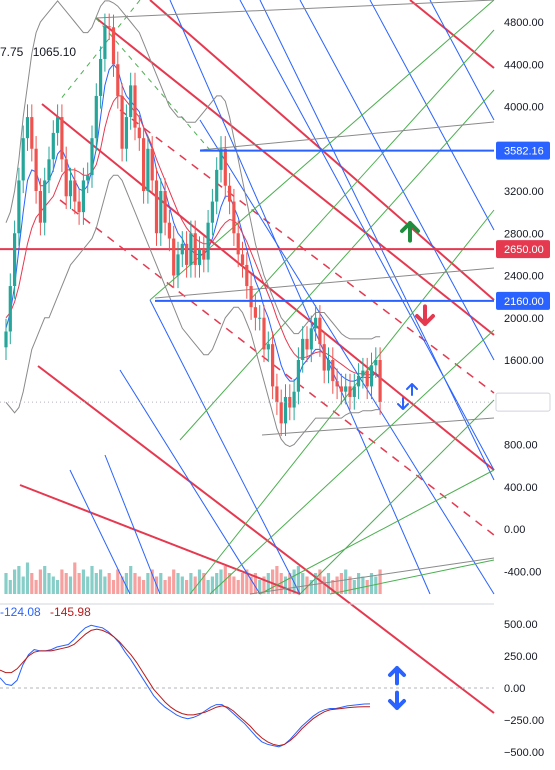 The width and height of the screenshot is (555, 770). Describe the element at coordinates (524, 192) in the screenshot. I see `price-tick-label: 3200.00` at that location.